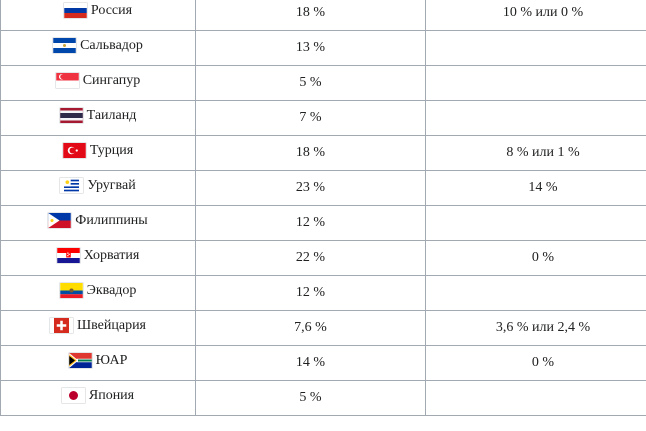 This screenshot has height=431, width=646. Describe the element at coordinates (111, 220) in the screenshot. I see `country-name: Филиппины` at that location.